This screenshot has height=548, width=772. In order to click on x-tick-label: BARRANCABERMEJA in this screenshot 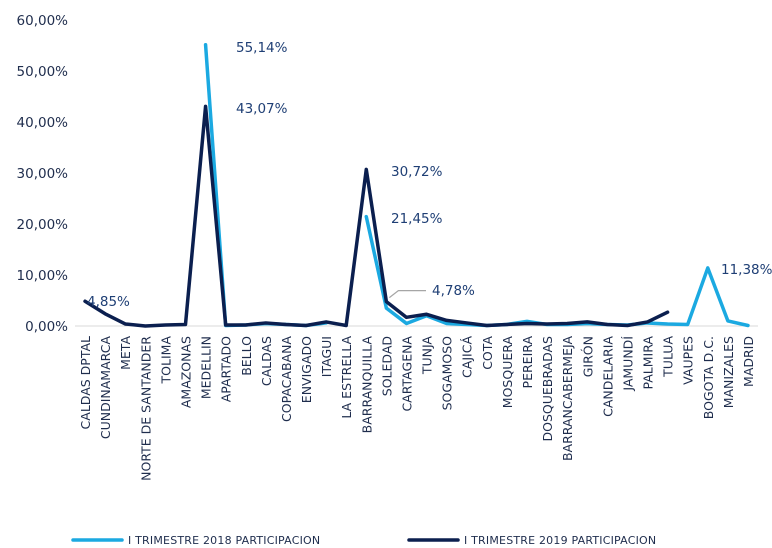, I will do `click(567, 398)`.